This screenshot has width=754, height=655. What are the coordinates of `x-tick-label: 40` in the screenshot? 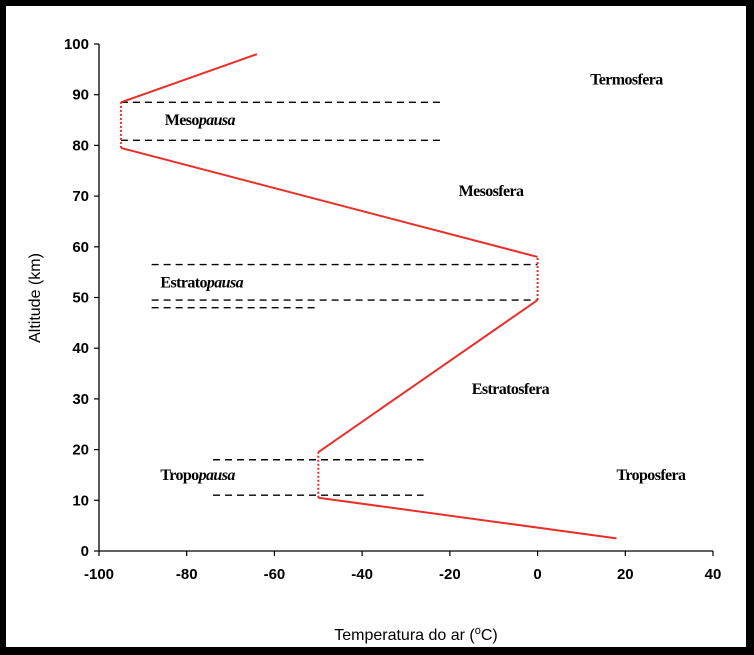 It's located at (713, 574).